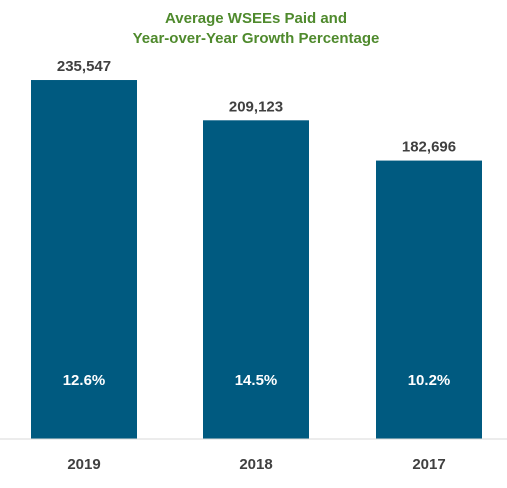  Describe the element at coordinates (256, 106) in the screenshot. I see `value-label-2018: 209,123` at that location.